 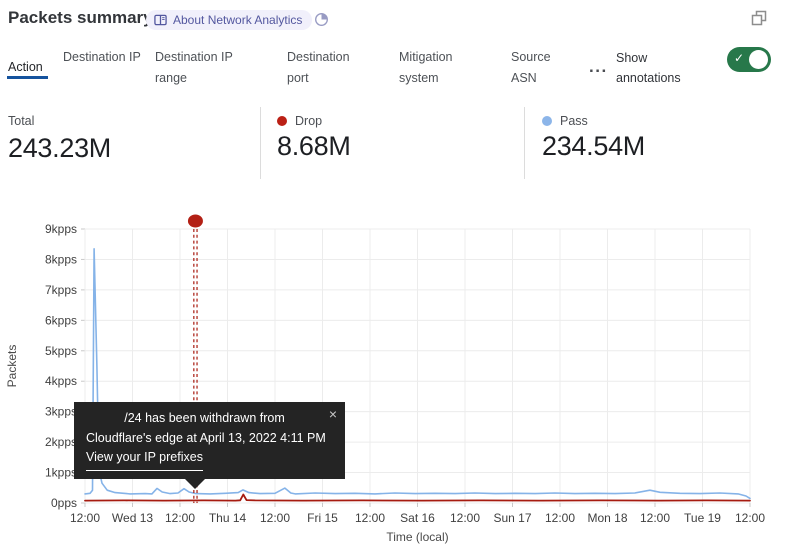 I want to click on stat-pass: Pass 234.54M, so click(x=593, y=138).